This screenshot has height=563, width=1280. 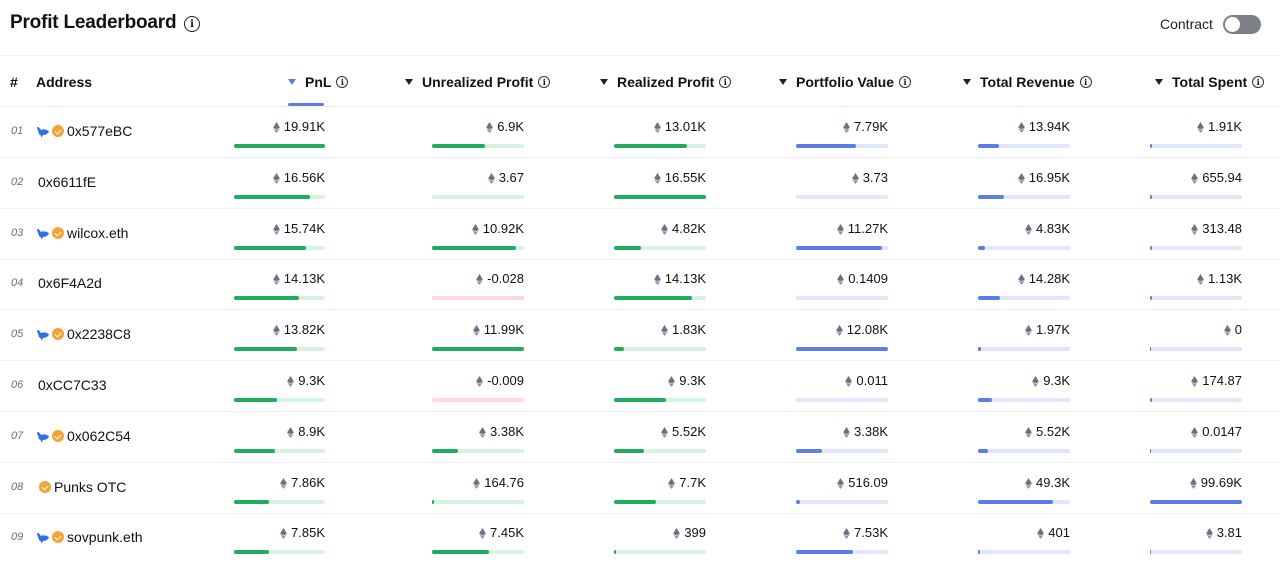 I want to click on portfolio-value: 0.1409, so click(x=862, y=278).